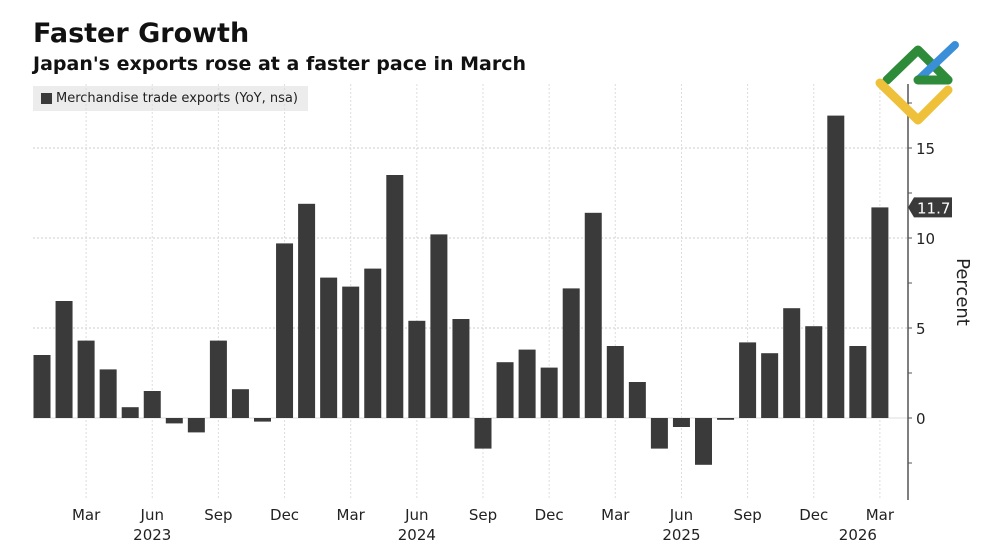 This screenshot has width=1000, height=545. I want to click on legend: Merchandise trade exports (YoY, nsa), so click(170, 98).